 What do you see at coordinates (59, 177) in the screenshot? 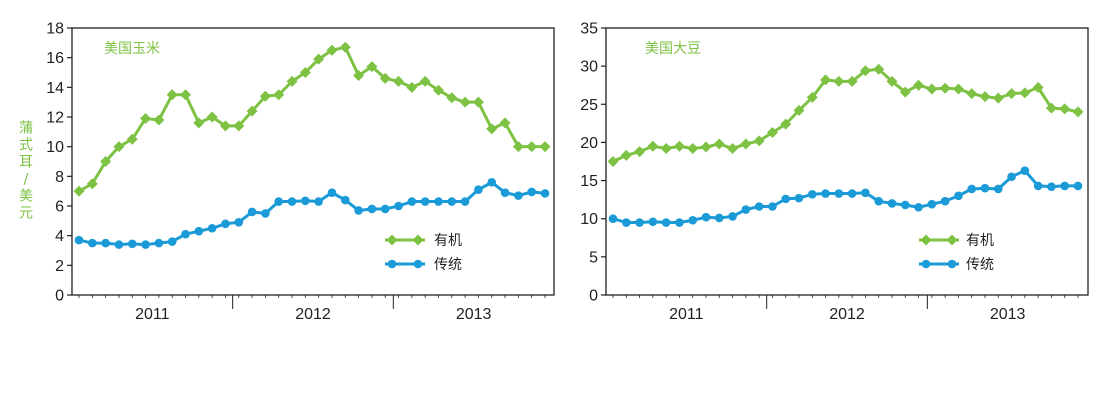
I see `y-tick-label: 8` at bounding box center [59, 177].